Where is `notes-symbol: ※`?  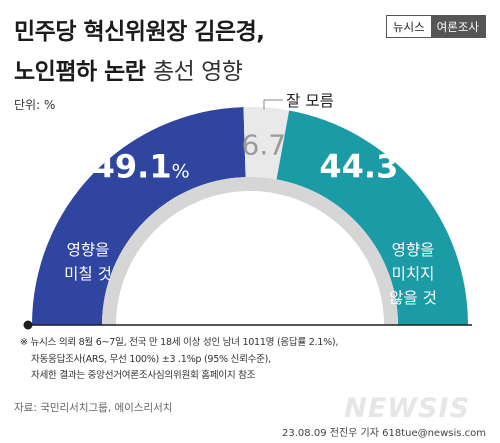 notes-symbol: ※ is located at coordinates (24, 342).